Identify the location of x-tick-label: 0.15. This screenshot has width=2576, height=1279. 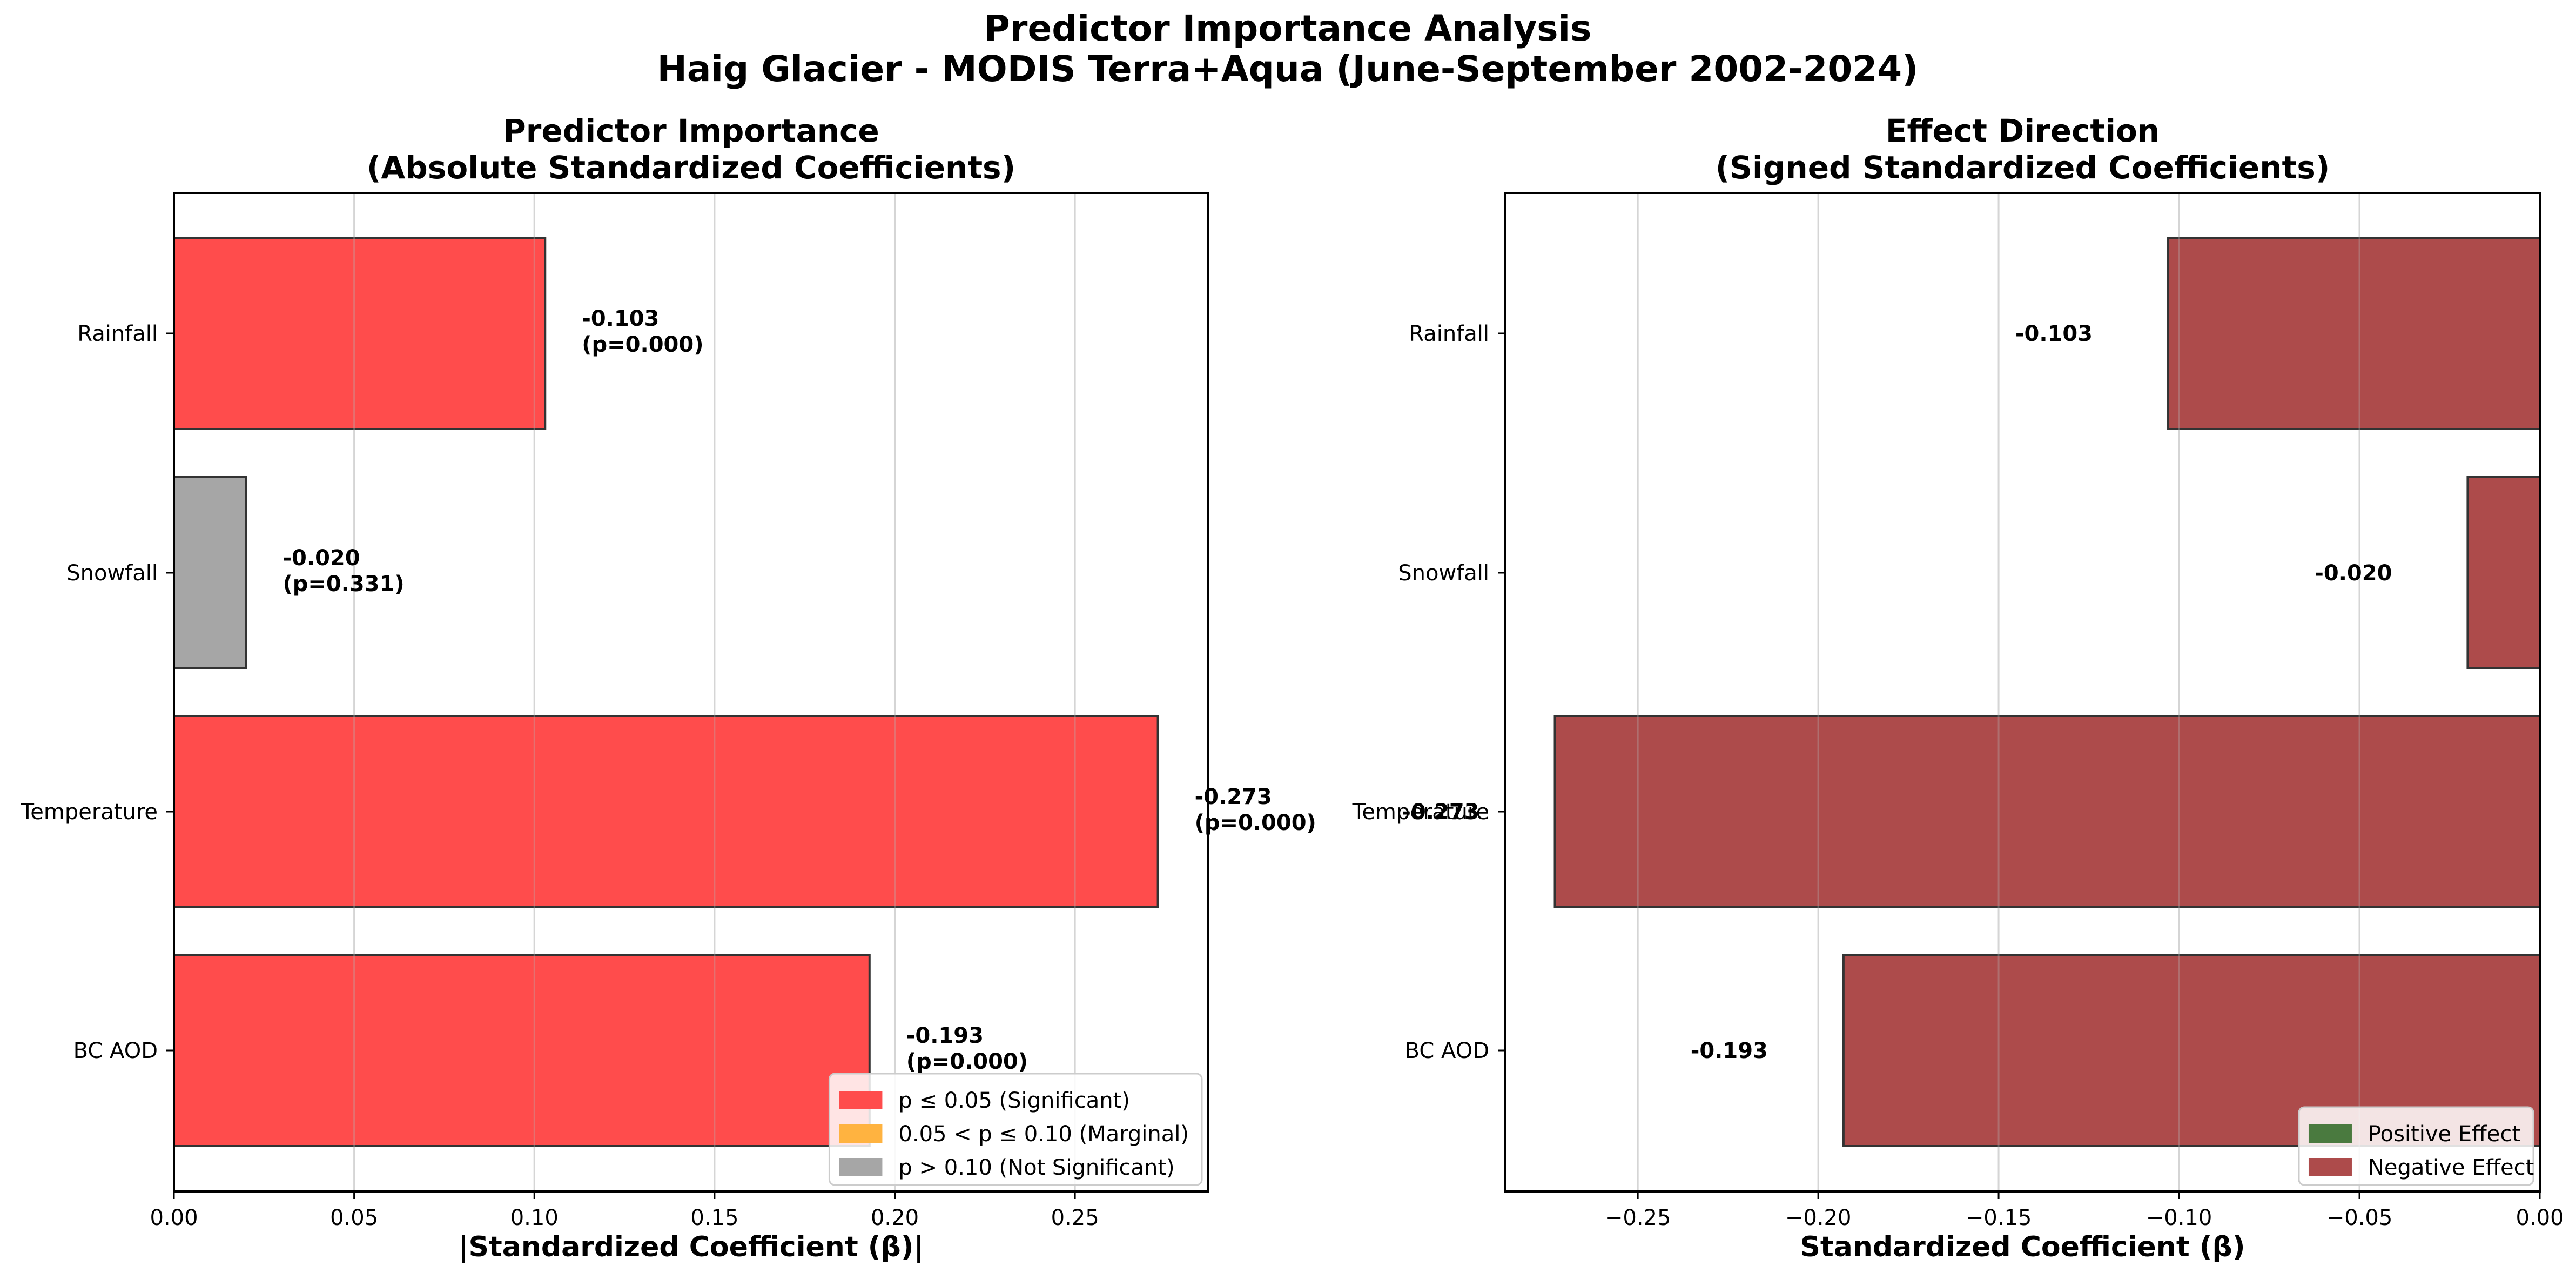
(714, 1218).